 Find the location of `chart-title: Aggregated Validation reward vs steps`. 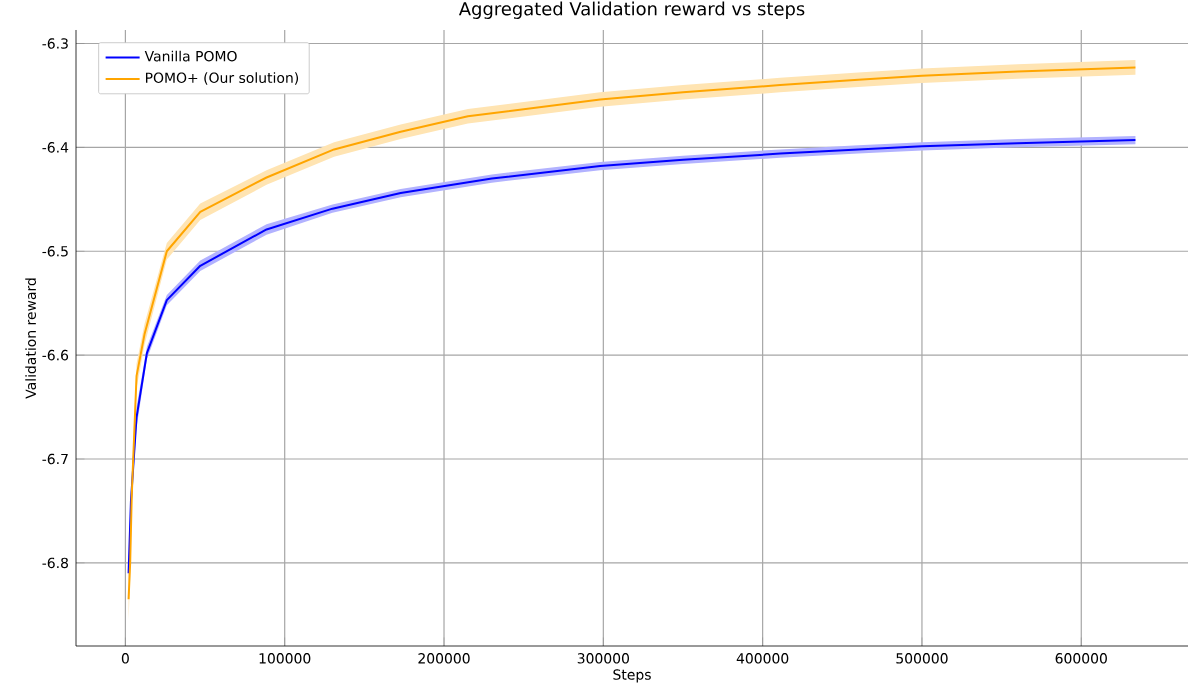

chart-title: Aggregated Validation reward vs steps is located at coordinates (631, 10).